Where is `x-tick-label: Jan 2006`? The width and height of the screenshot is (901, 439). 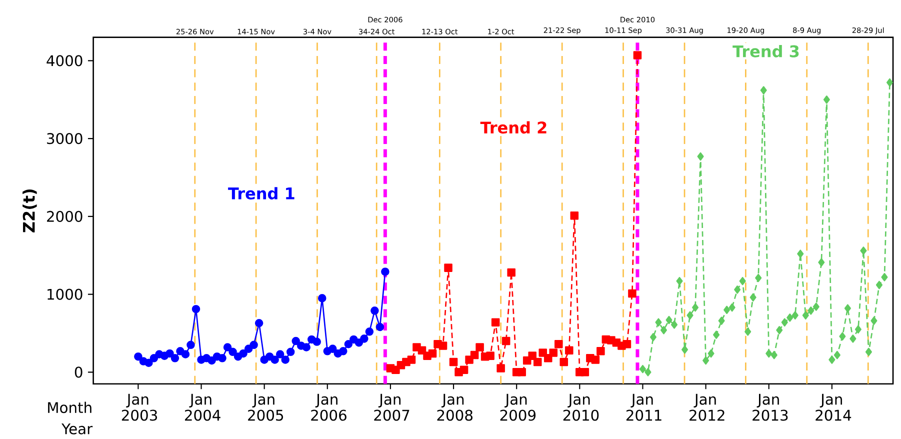 x-tick-label: Jan 2006 is located at coordinates (328, 407).